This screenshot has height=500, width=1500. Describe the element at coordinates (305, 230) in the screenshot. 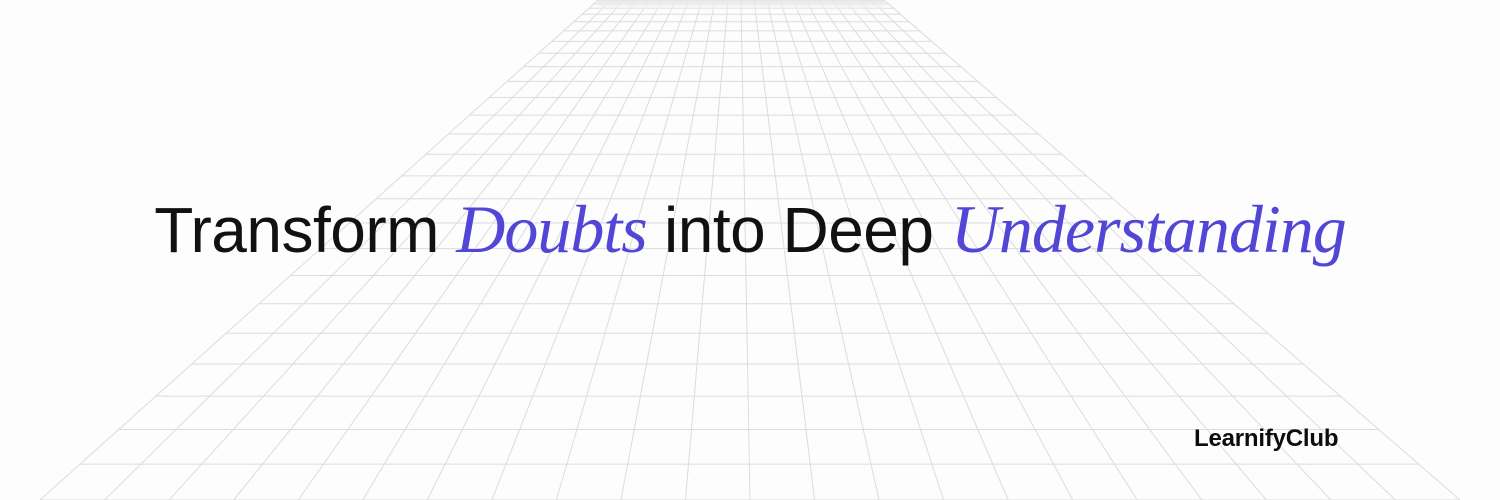

I see `headline-part-1: Transform` at that location.